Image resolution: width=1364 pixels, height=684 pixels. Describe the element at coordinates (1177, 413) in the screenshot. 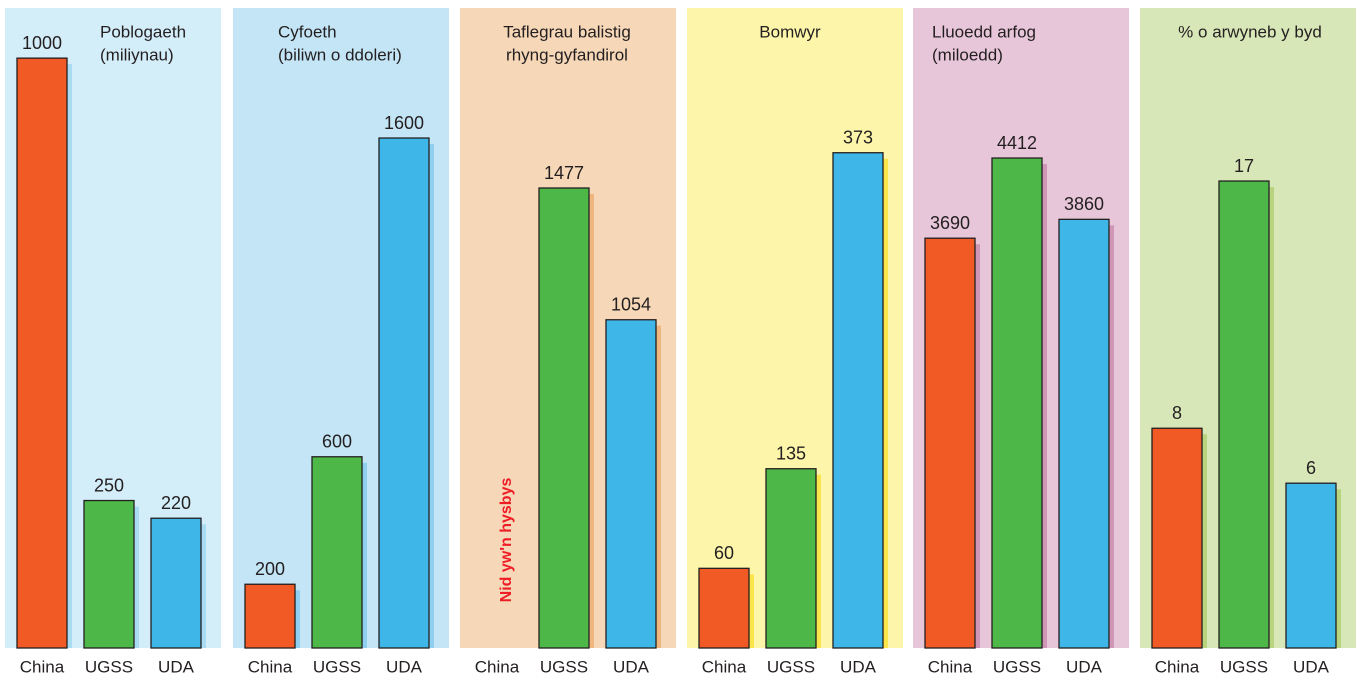

I see `data-label: 8` at that location.